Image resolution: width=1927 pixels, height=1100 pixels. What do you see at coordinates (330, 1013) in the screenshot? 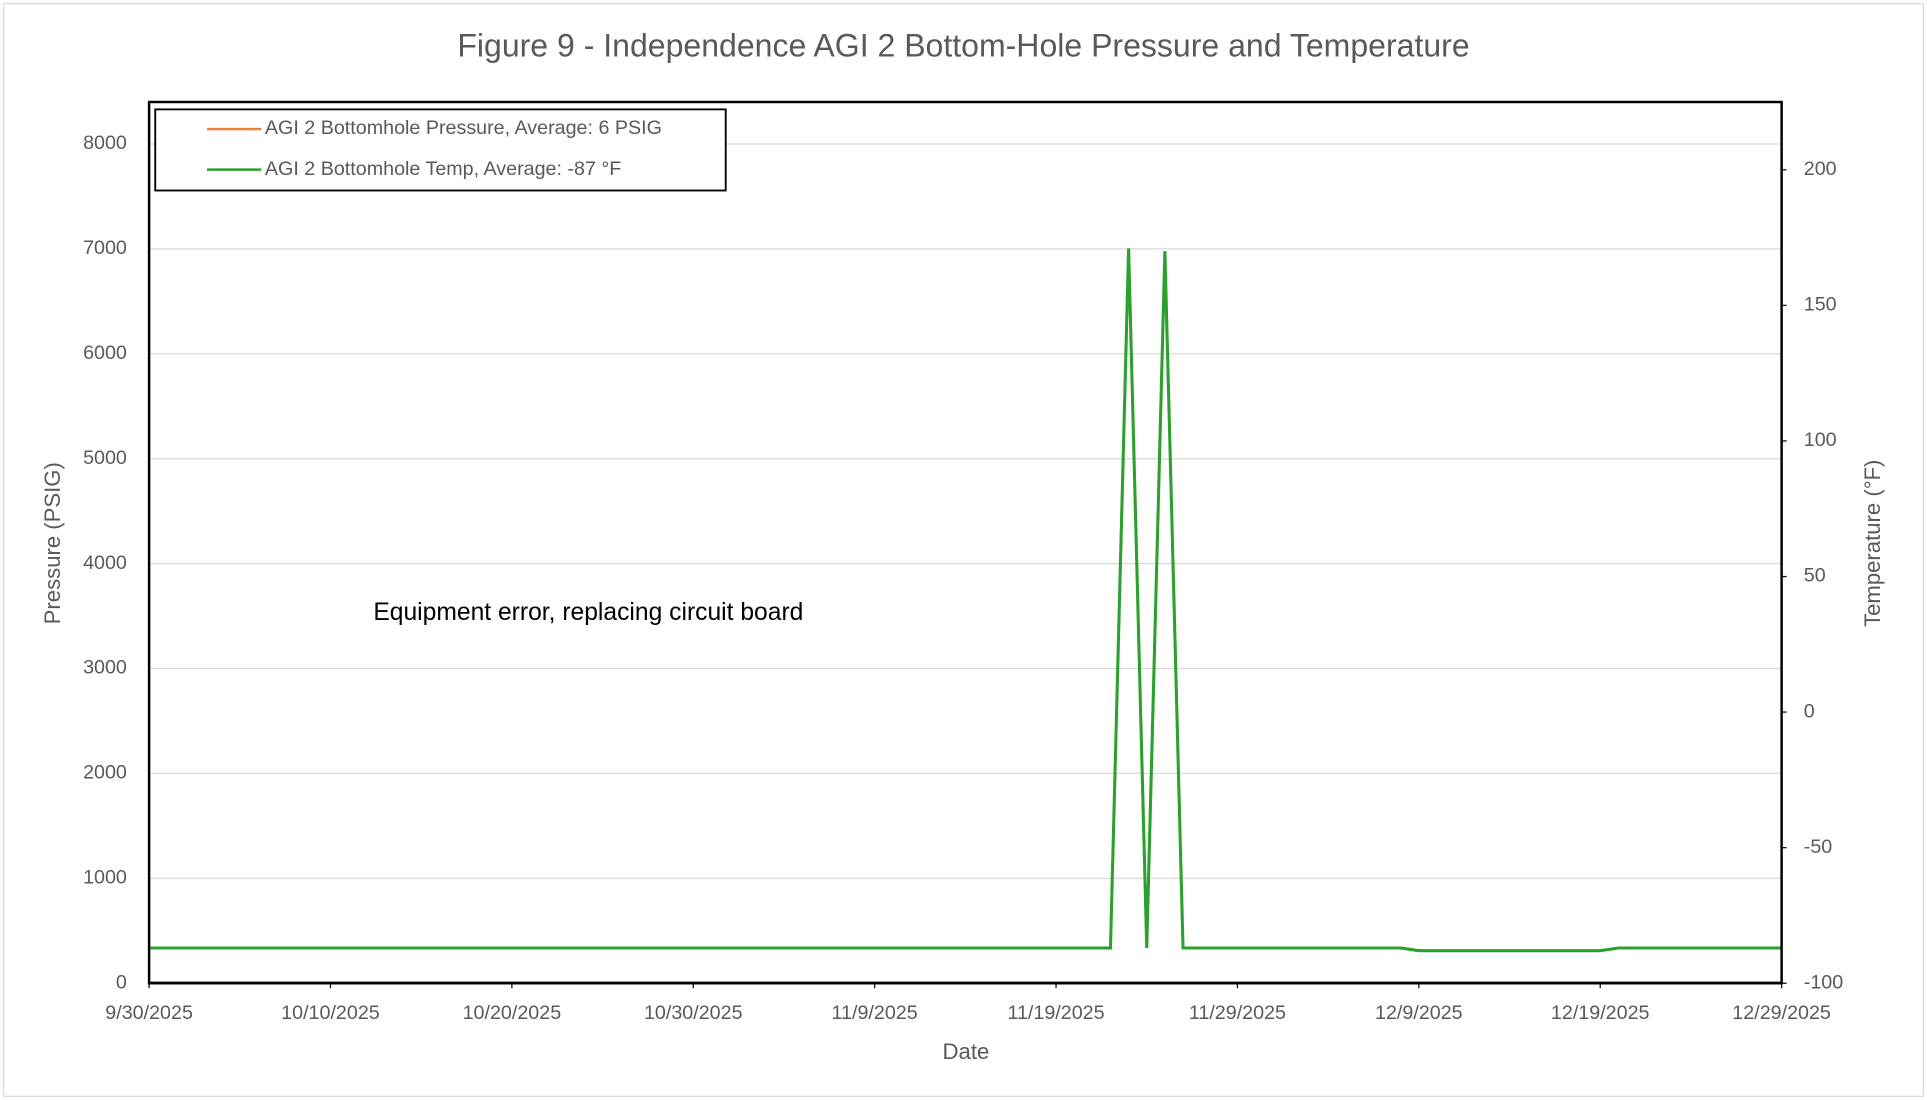
I see `x-tick-label: 10/10/2025` at bounding box center [330, 1013].